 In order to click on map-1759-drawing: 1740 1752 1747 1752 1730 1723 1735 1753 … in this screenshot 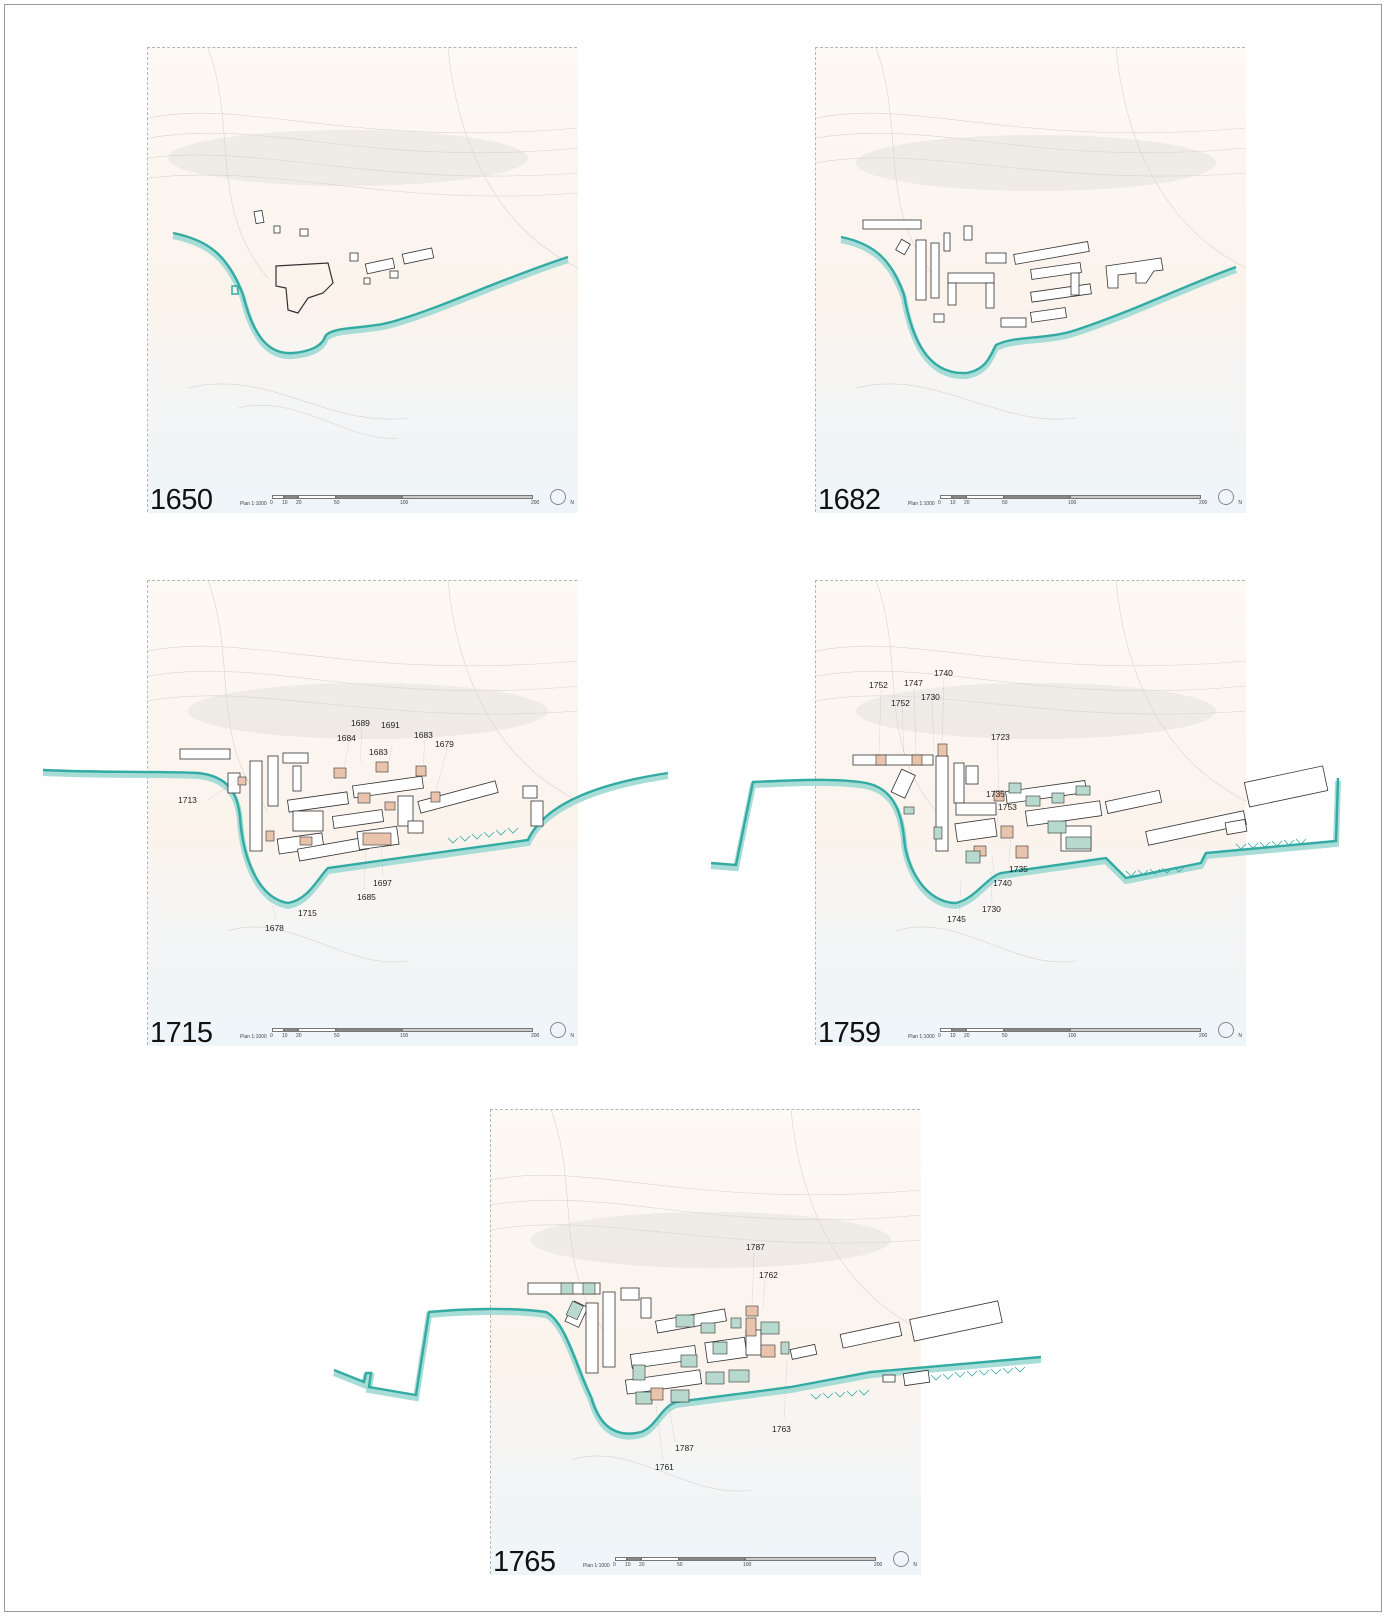, I will do `click(1025, 813)`.